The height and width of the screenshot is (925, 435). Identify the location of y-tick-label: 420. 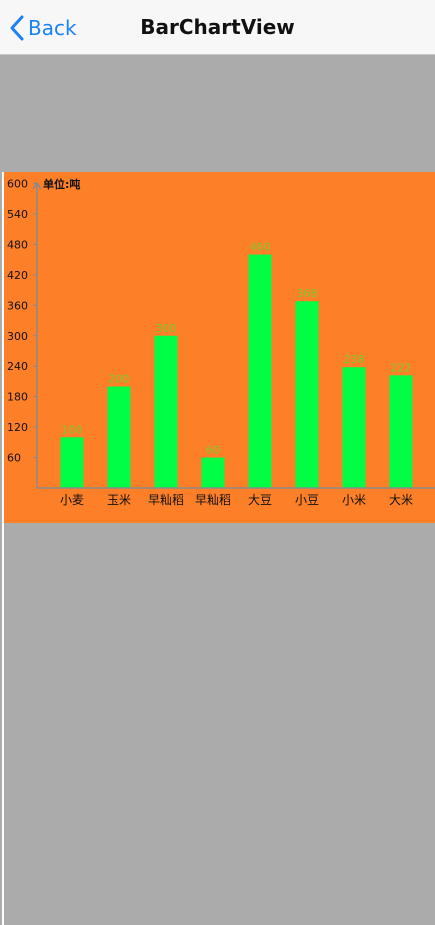
(17, 275).